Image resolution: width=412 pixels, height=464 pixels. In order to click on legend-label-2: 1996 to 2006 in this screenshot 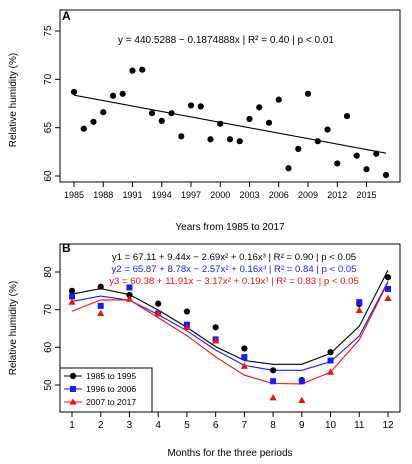, I will do `click(111, 389)`.